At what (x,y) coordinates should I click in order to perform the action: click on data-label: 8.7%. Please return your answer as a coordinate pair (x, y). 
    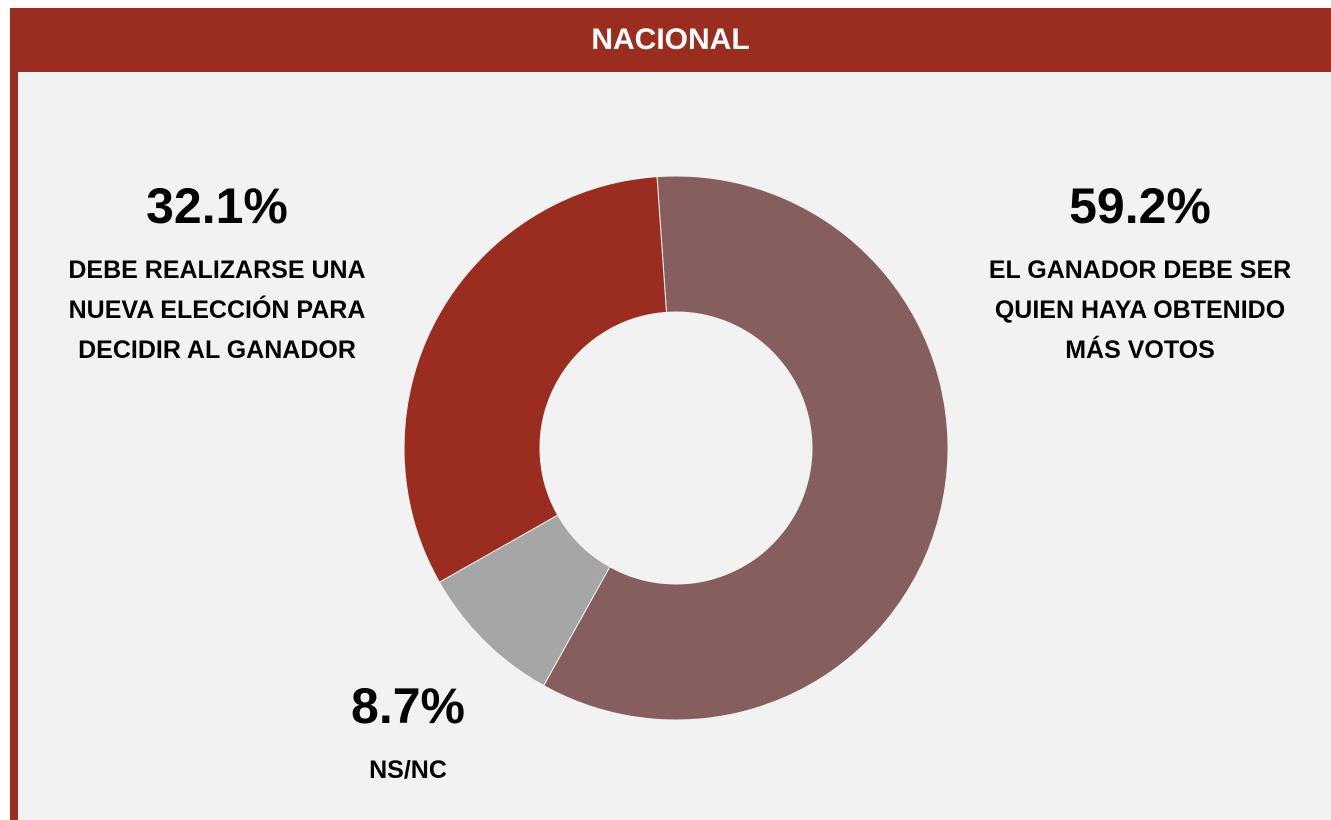
    Looking at the image, I should click on (408, 706).